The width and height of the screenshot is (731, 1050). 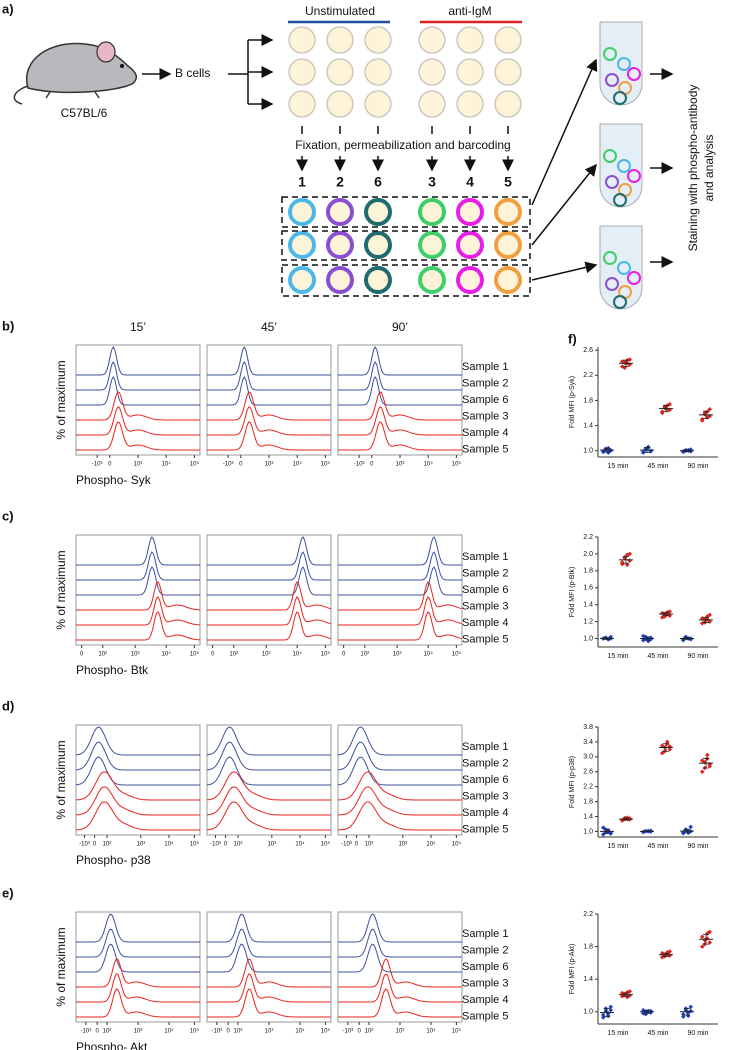 I want to click on barcode-number: 1, so click(x=302, y=182).